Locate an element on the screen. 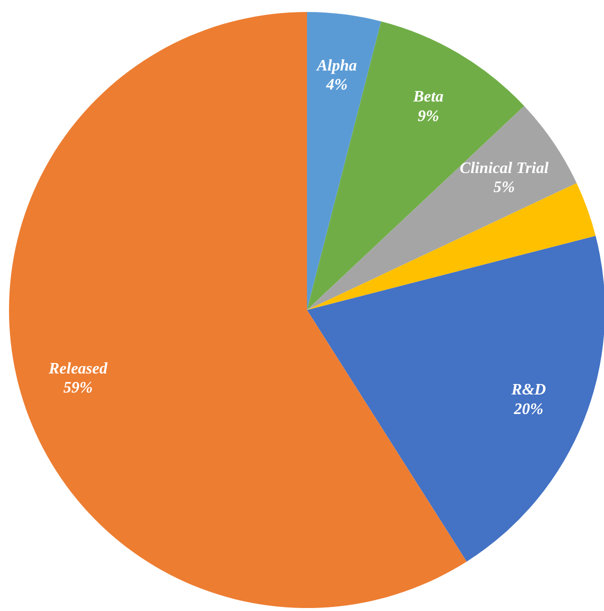  slice-label: Beta is located at coordinates (428, 97).